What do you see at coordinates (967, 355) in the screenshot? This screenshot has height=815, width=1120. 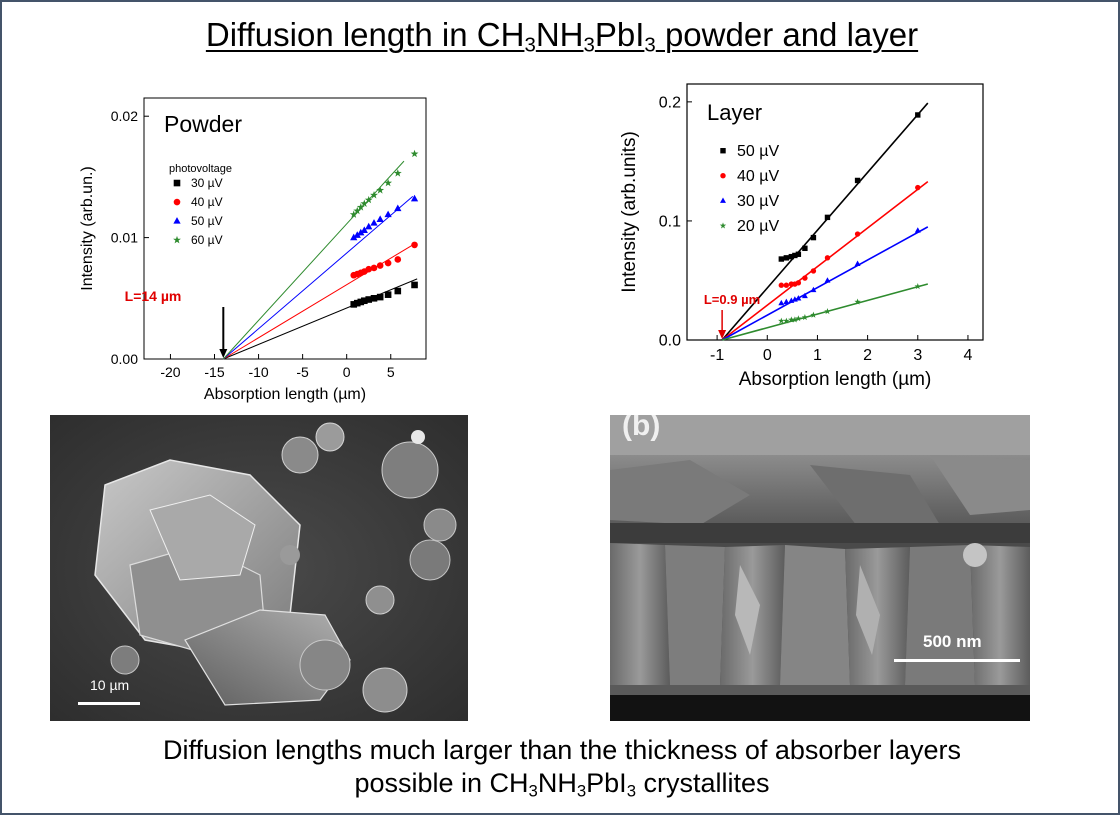 I see `layer-xtick-label-5: 4` at bounding box center [967, 355].